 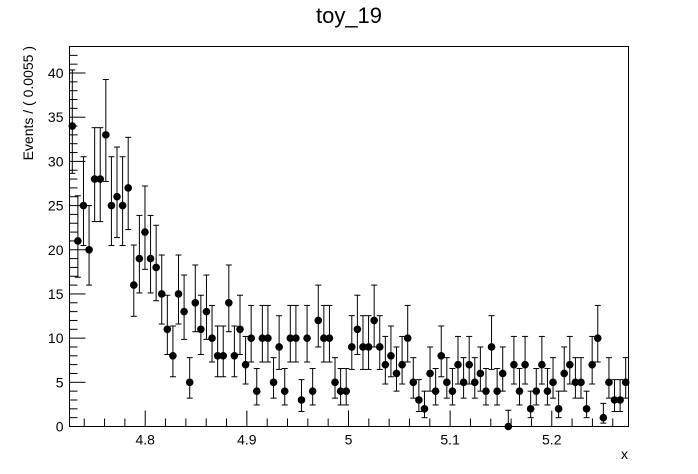 I want to click on y-tick-label: 35, so click(x=56, y=117).